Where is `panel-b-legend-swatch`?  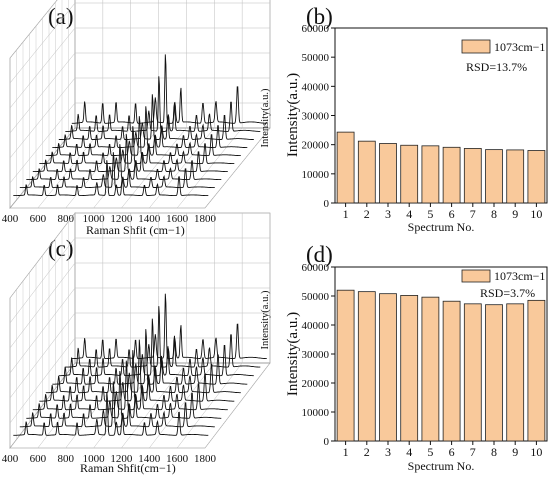 panel-b-legend-swatch is located at coordinates (476, 46).